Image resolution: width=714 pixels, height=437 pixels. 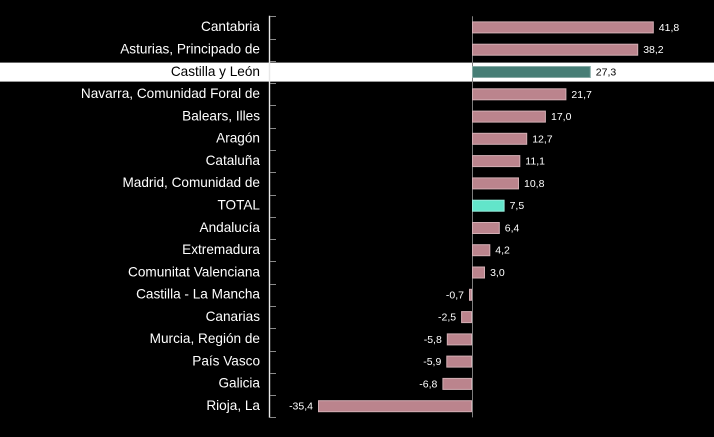 What do you see at coordinates (239, 383) in the screenshot?
I see `svg-text: Galicia` at bounding box center [239, 383].